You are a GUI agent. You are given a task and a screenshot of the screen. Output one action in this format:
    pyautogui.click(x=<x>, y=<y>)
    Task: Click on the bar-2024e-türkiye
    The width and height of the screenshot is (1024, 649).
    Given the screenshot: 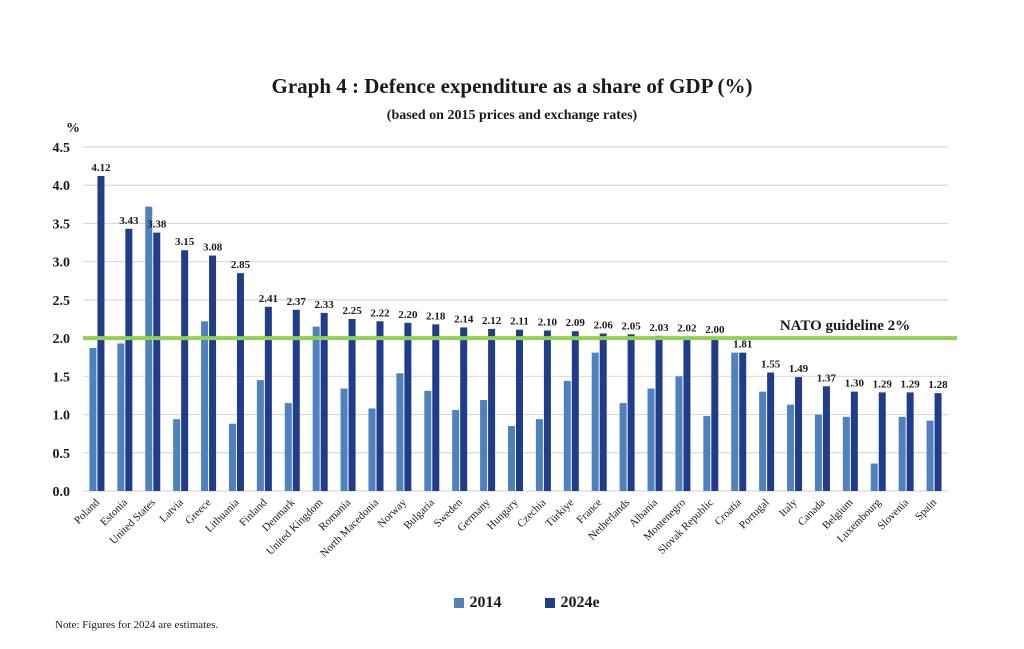 What is the action you would take?
    pyautogui.click(x=575, y=411)
    